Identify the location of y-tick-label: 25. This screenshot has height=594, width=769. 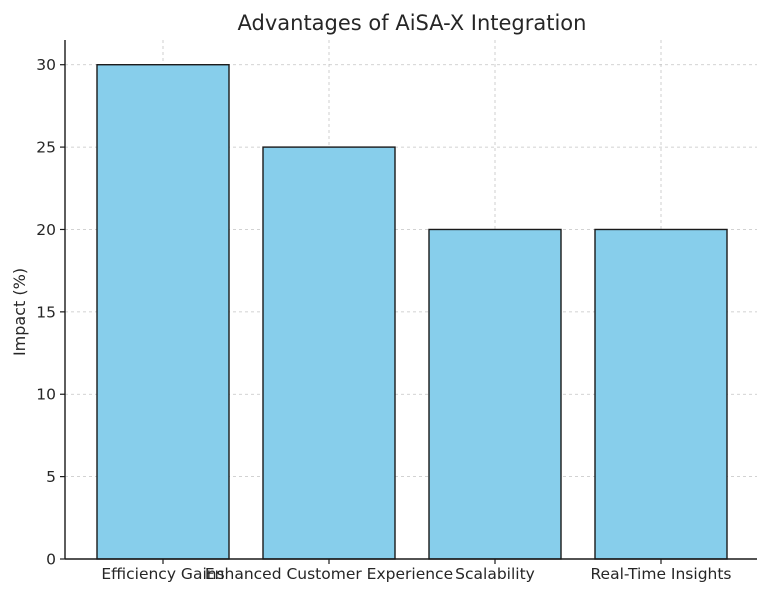
(46, 148).